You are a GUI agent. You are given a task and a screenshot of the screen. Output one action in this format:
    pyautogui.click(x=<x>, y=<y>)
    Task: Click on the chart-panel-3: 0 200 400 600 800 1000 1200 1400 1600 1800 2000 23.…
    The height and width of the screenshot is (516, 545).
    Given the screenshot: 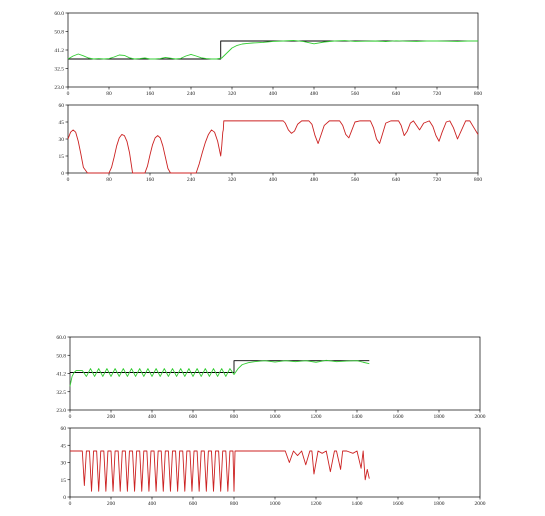 What is the action you would take?
    pyautogui.click(x=270, y=377)
    